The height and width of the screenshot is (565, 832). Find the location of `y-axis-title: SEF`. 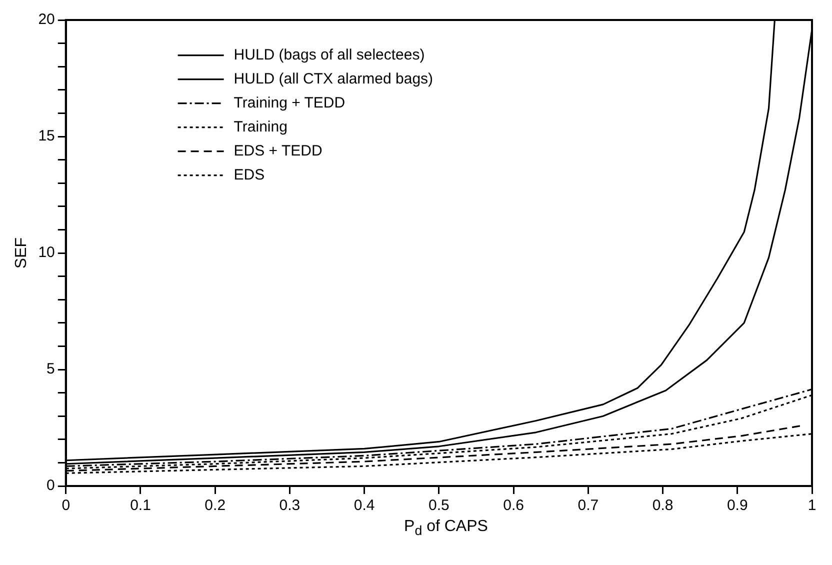

y-axis-title: SEF is located at coordinates (21, 253).